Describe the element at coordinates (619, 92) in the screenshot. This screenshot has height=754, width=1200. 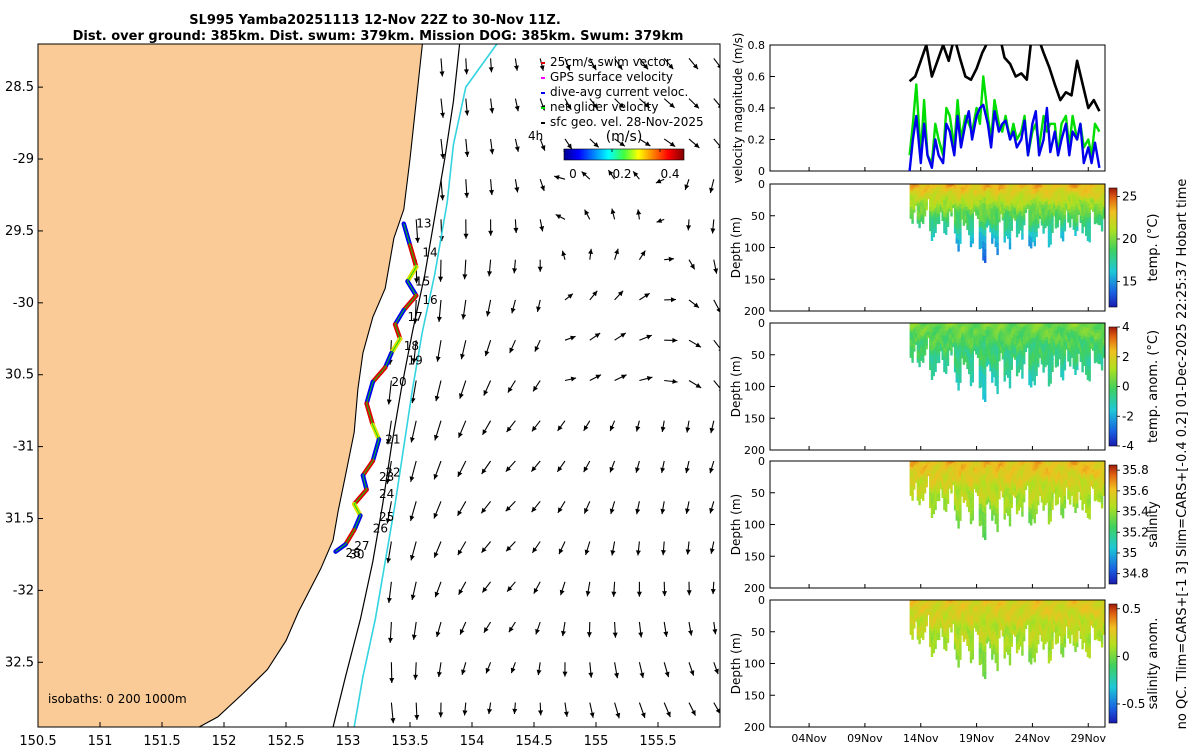
I see `legend-label: dive-avg current veloc.` at that location.